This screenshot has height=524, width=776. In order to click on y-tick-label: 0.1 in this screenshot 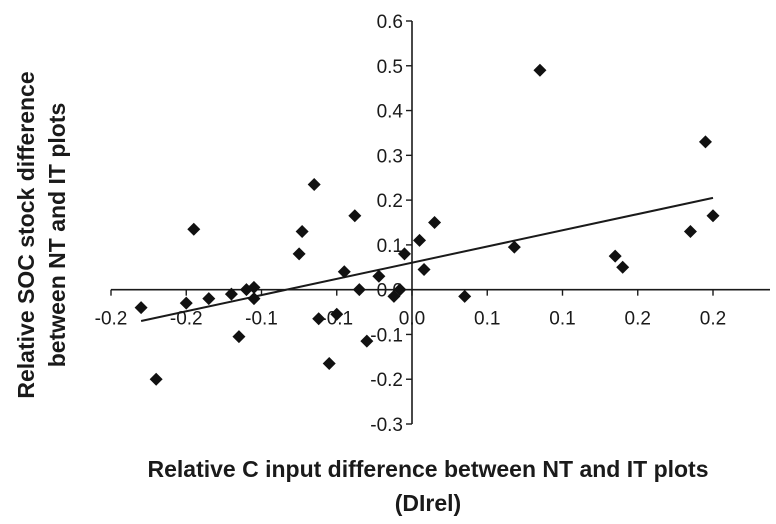, I will do `click(390, 246)`.